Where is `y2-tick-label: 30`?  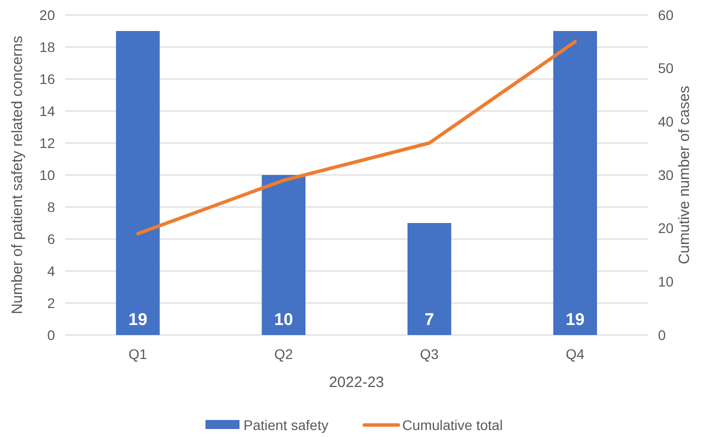 y2-tick-label: 30 is located at coordinates (666, 174).